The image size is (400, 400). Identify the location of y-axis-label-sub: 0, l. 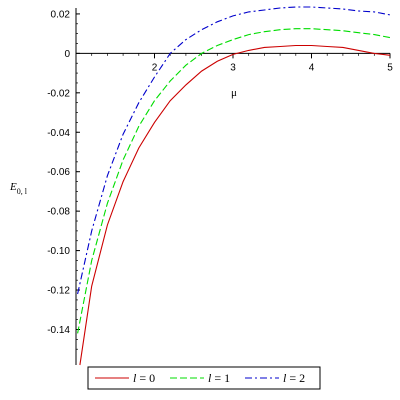
(22, 191).